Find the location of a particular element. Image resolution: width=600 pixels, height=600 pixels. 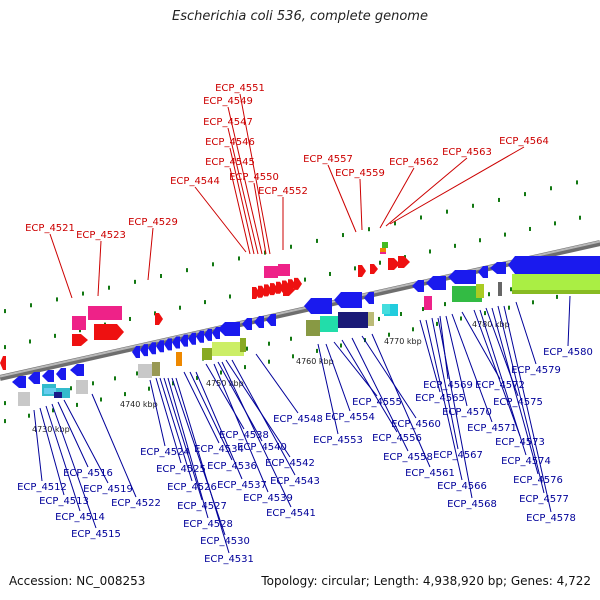

gene-label: ECP_4566 is located at coordinates (462, 486).